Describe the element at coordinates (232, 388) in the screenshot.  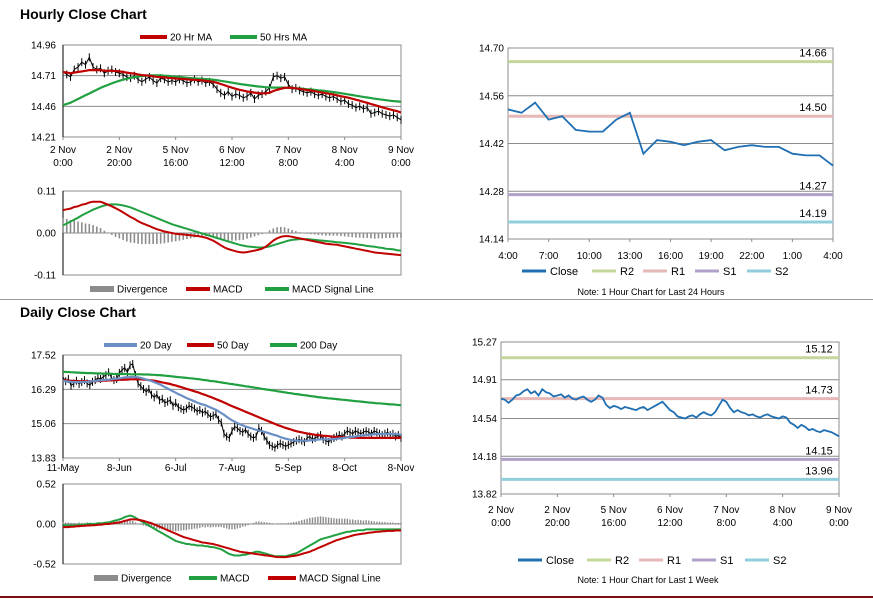
I see `daily-ma200-series` at that location.